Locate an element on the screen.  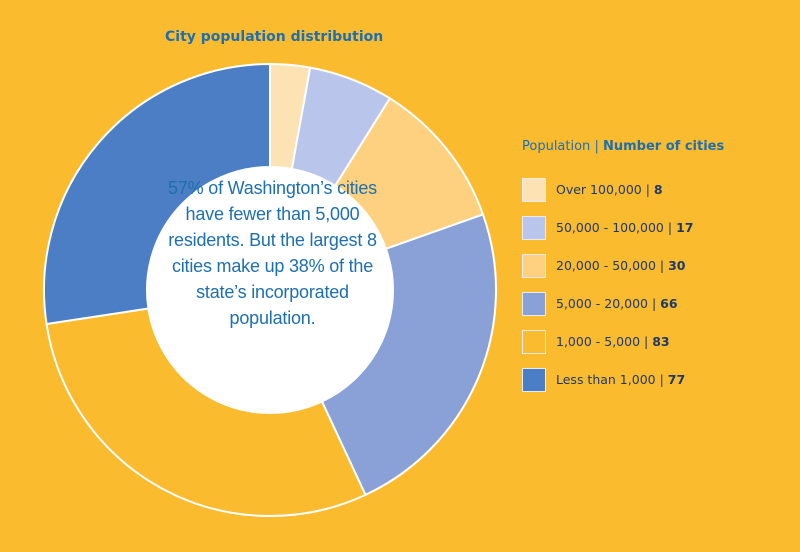
legend-label: 20,000 - 50,000 | 30 is located at coordinates (621, 265).